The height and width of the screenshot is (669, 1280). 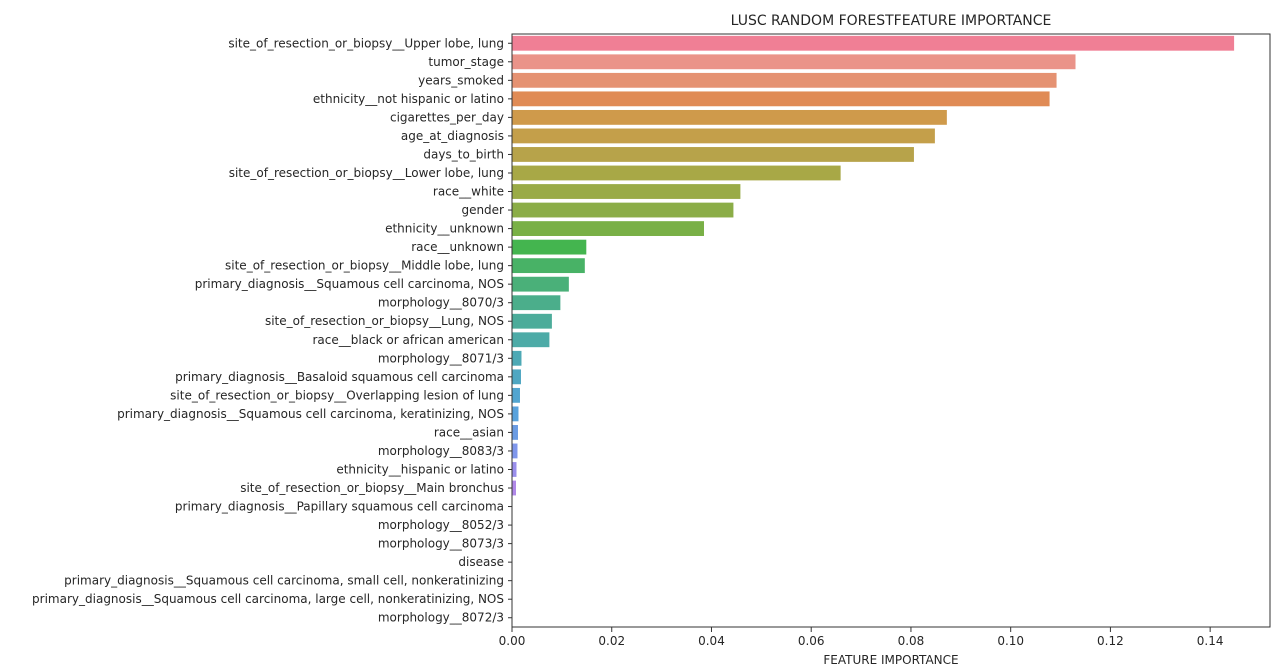 What do you see at coordinates (444, 229) in the screenshot?
I see `y-tick-label: ethnicity__unknown` at bounding box center [444, 229].